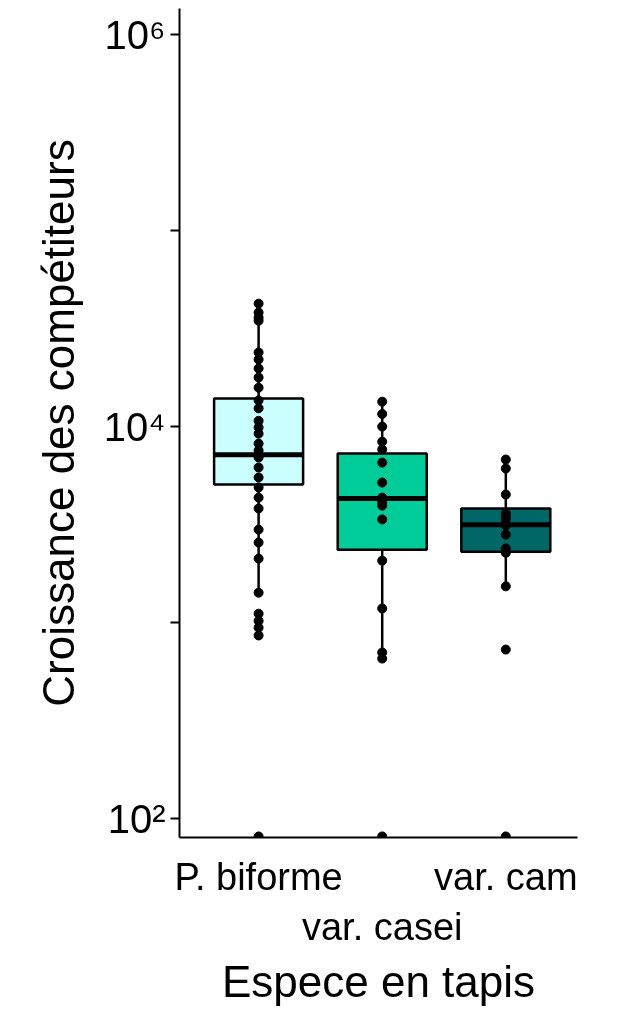 Image resolution: width=623 pixels, height=1022 pixels. Describe the element at coordinates (258, 876) in the screenshot. I see `x-tick-label: P. biforme` at that location.